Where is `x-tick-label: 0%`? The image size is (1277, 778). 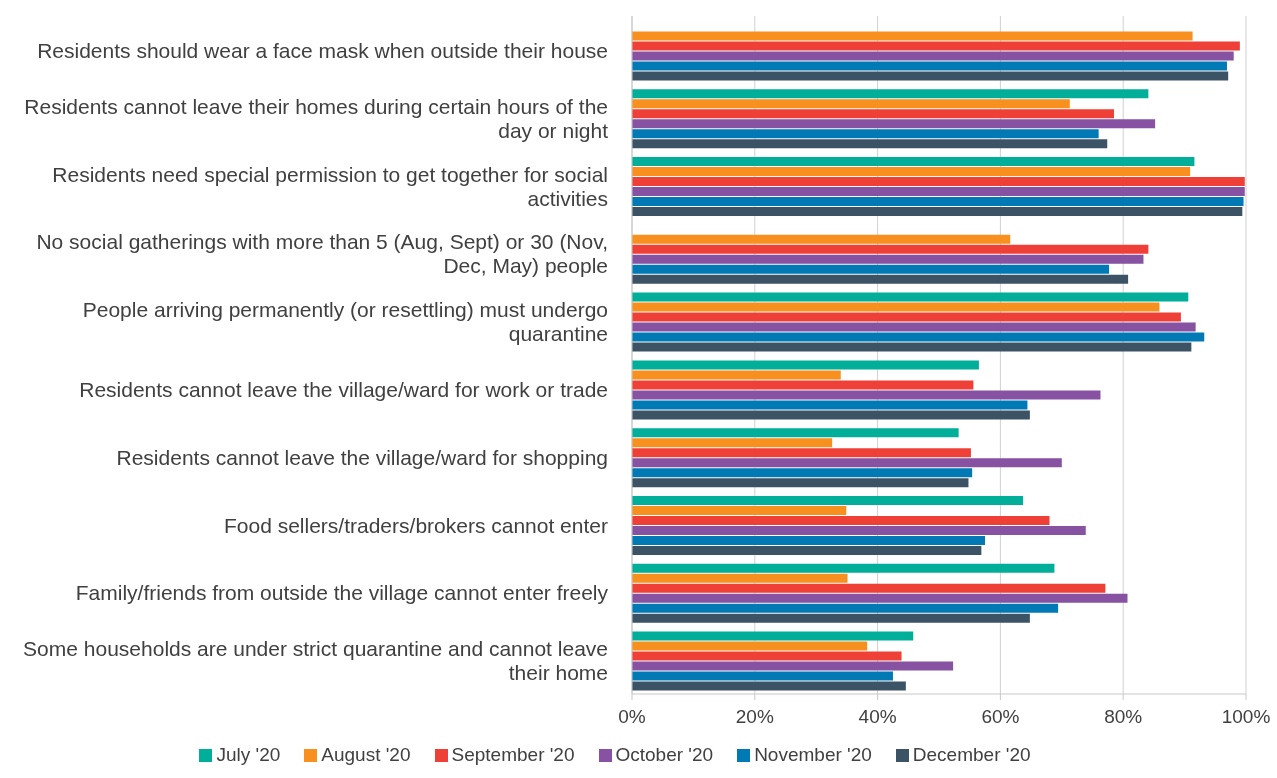
x-tick-label: 0% is located at coordinates (632, 717).